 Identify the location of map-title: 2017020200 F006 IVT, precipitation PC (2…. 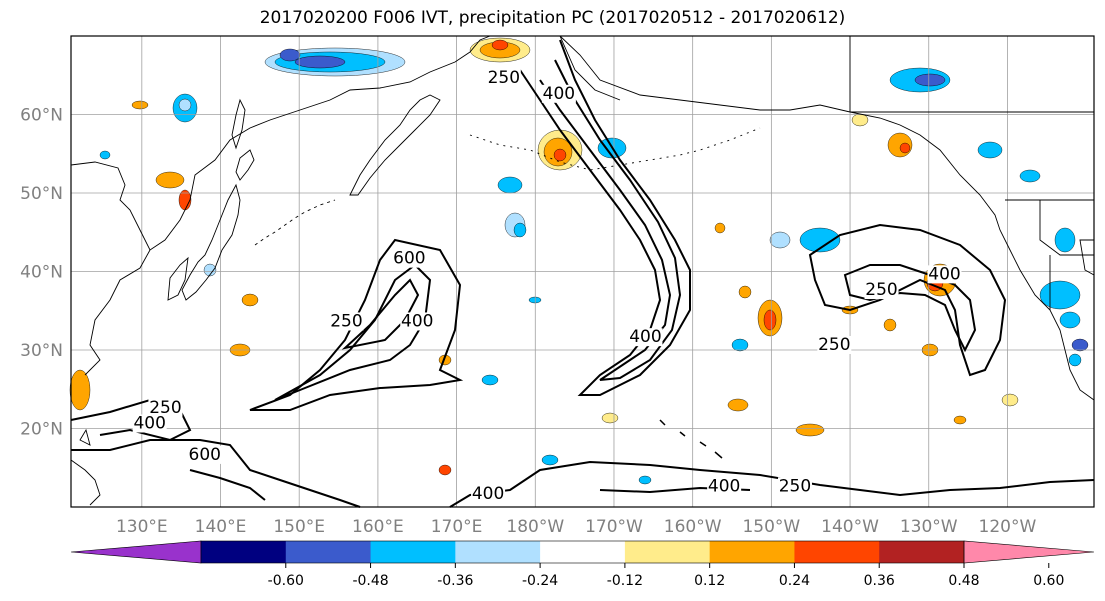
(552, 18).